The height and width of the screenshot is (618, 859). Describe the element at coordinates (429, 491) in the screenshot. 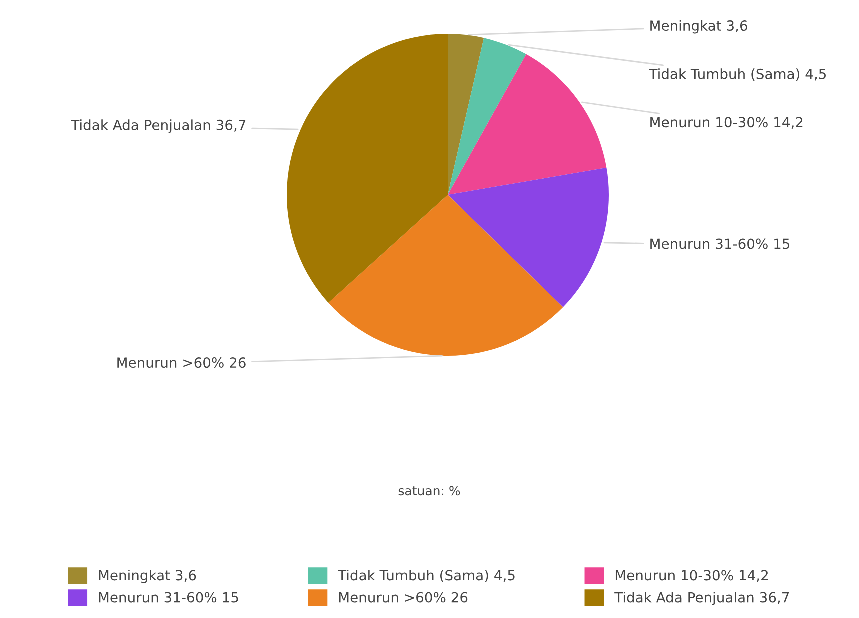

I see `text: satuan: %` at that location.